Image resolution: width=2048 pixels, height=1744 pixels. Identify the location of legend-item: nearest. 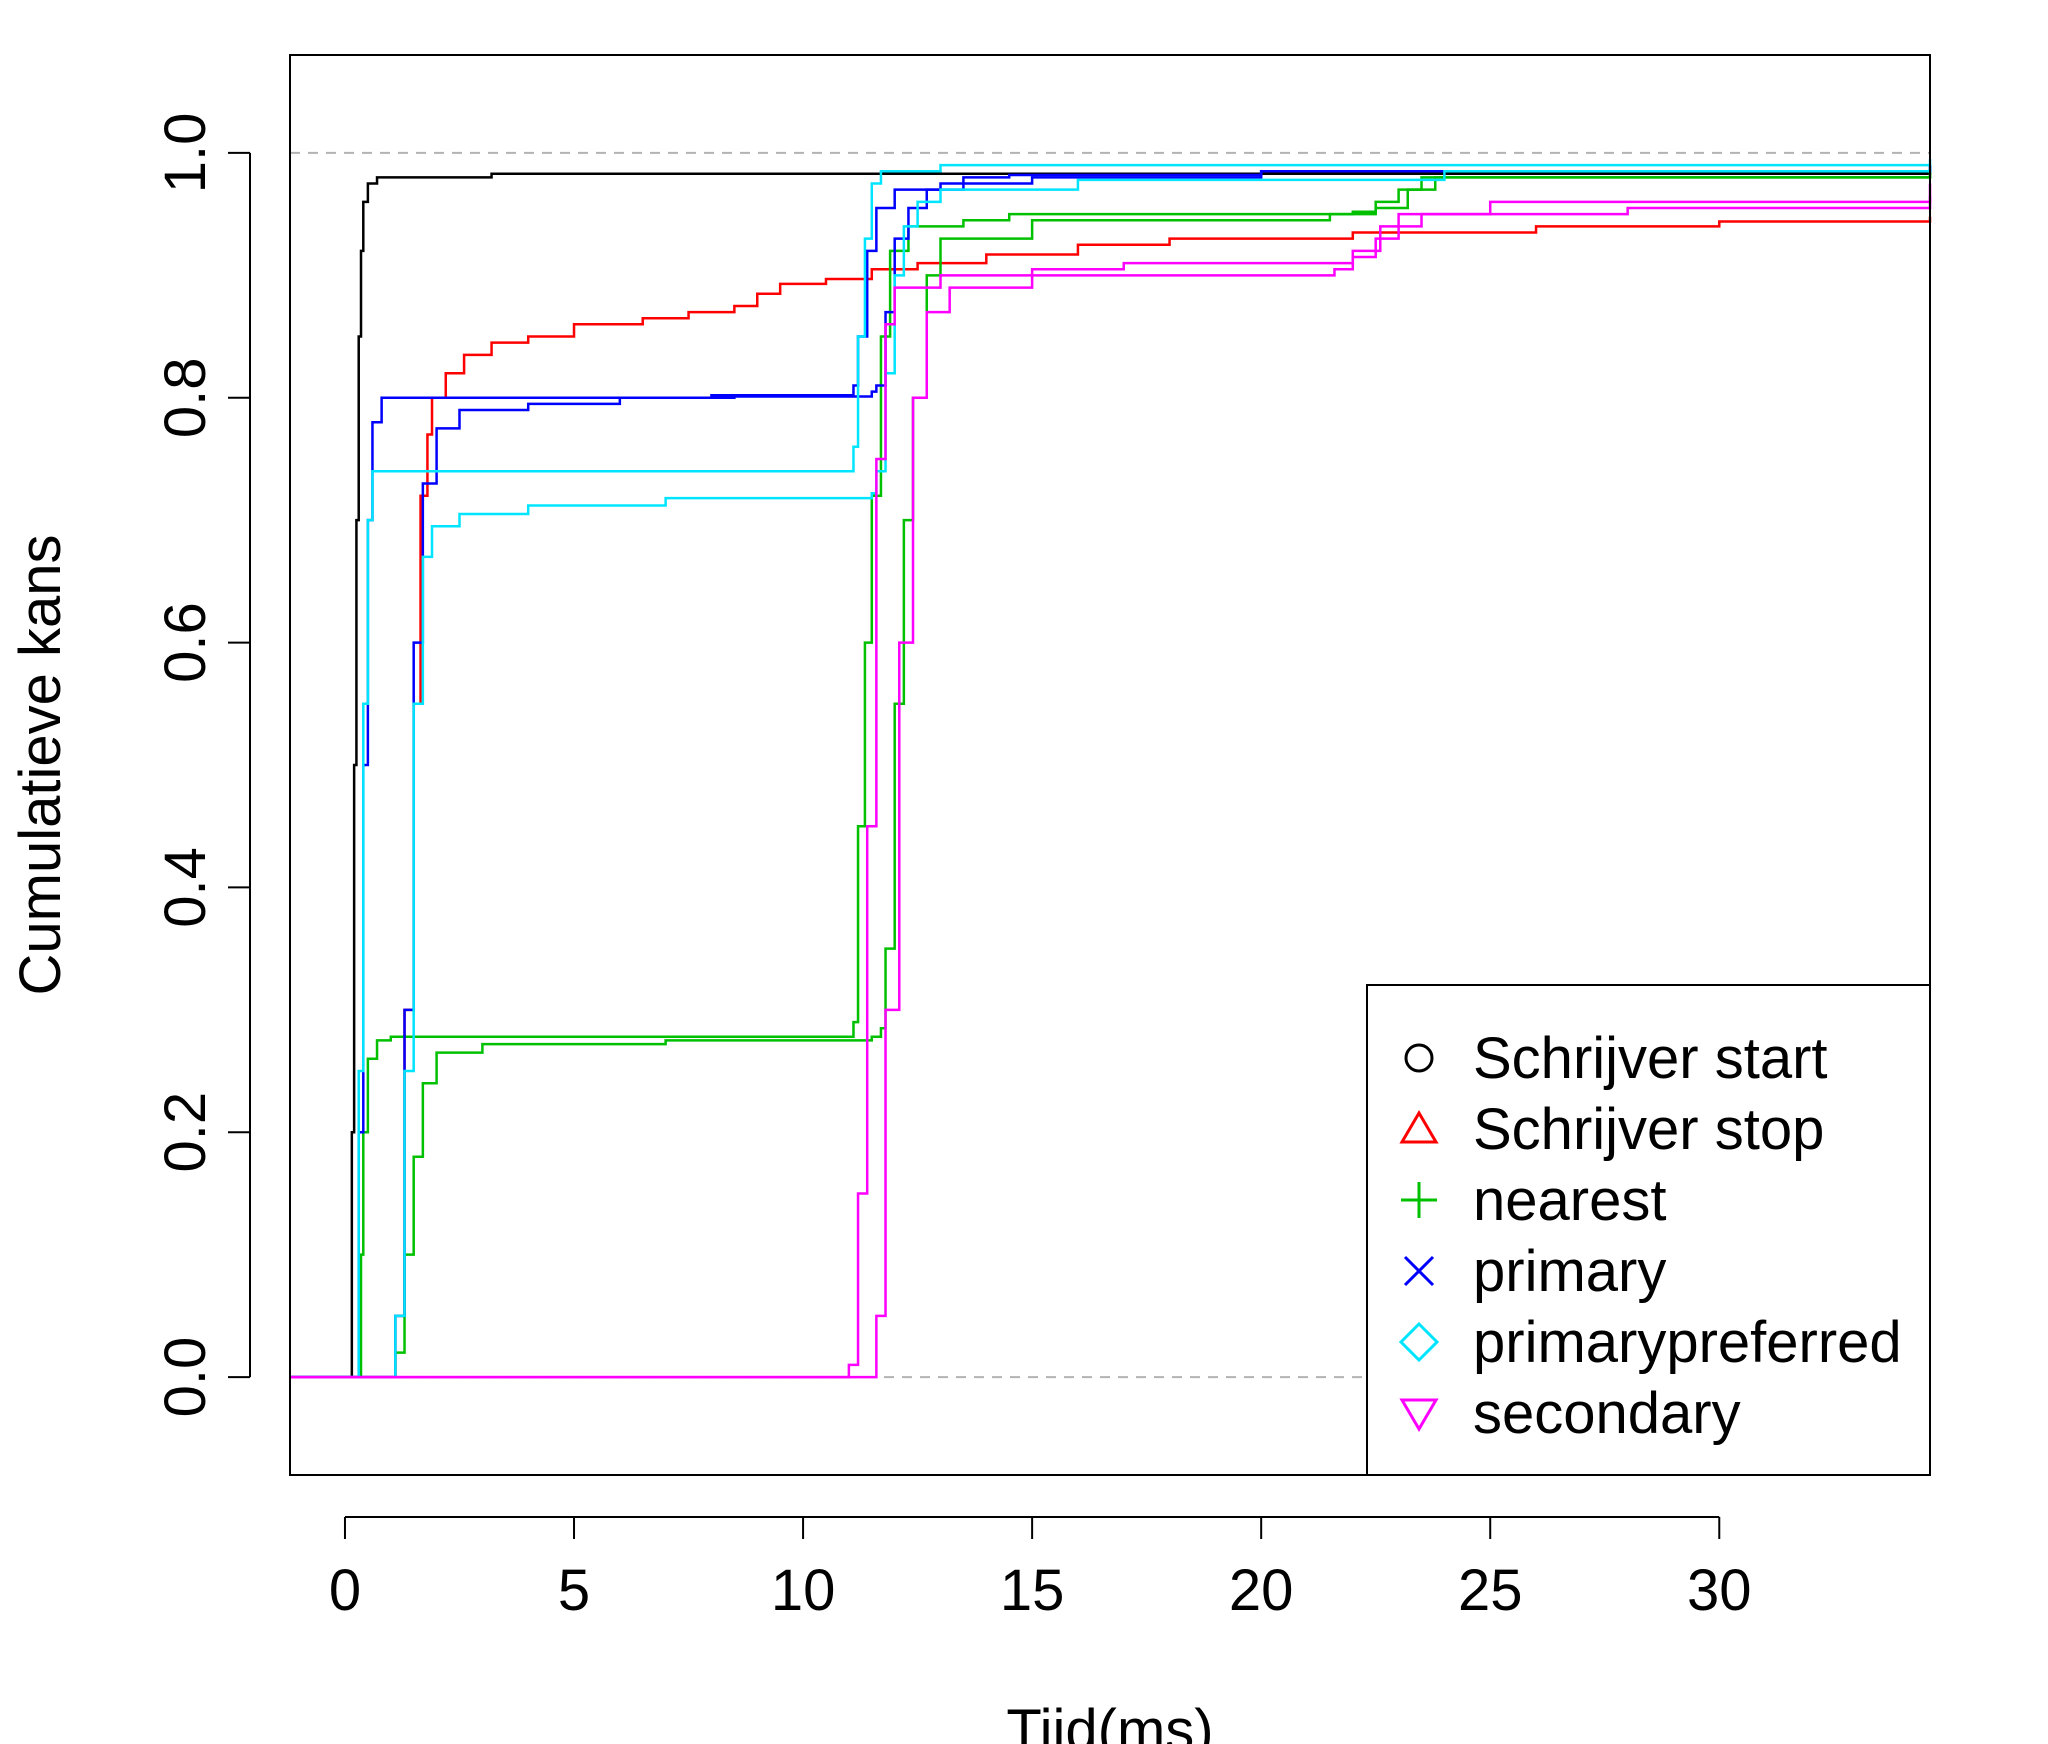
(1533, 1200).